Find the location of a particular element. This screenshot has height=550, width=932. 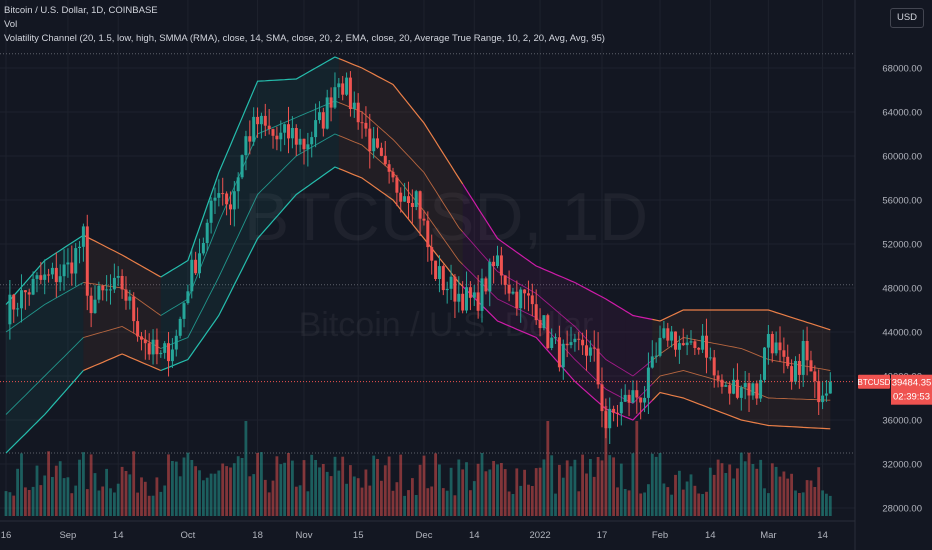

time-tick-label: Dec is located at coordinates (424, 535).